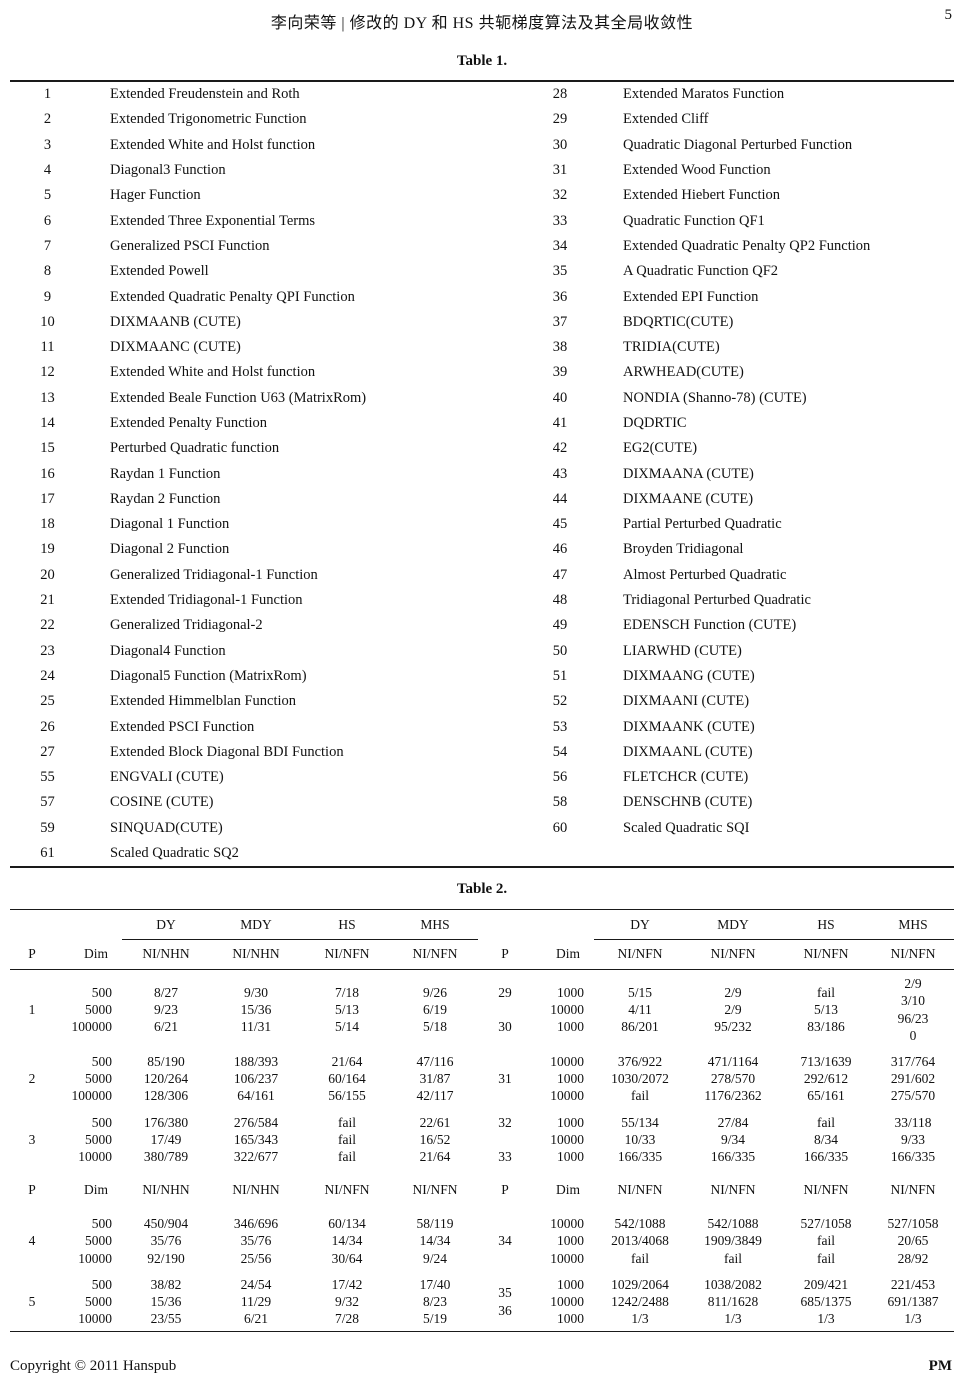  I want to click on value-line: 7/18, so click(346, 992).